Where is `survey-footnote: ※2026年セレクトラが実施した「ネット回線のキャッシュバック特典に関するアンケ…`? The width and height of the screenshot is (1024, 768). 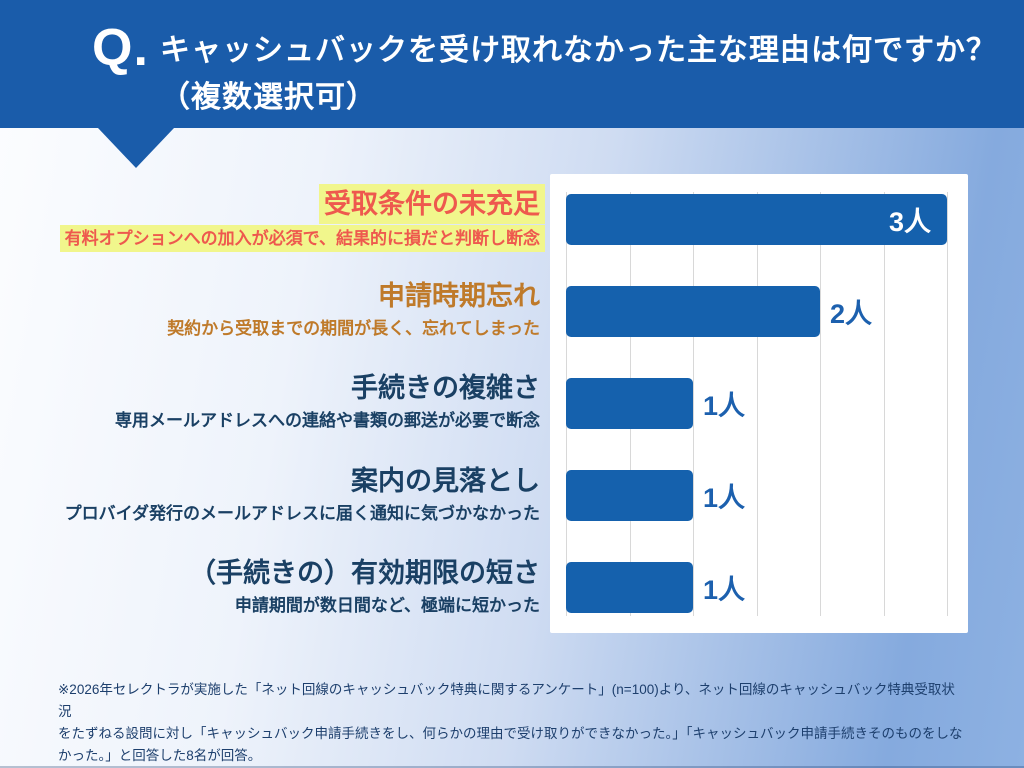 survey-footnote: ※2026年セレクトラが実施した「ネット回線のキャッシュバック特典に関するアンケ… is located at coordinates (513, 723).